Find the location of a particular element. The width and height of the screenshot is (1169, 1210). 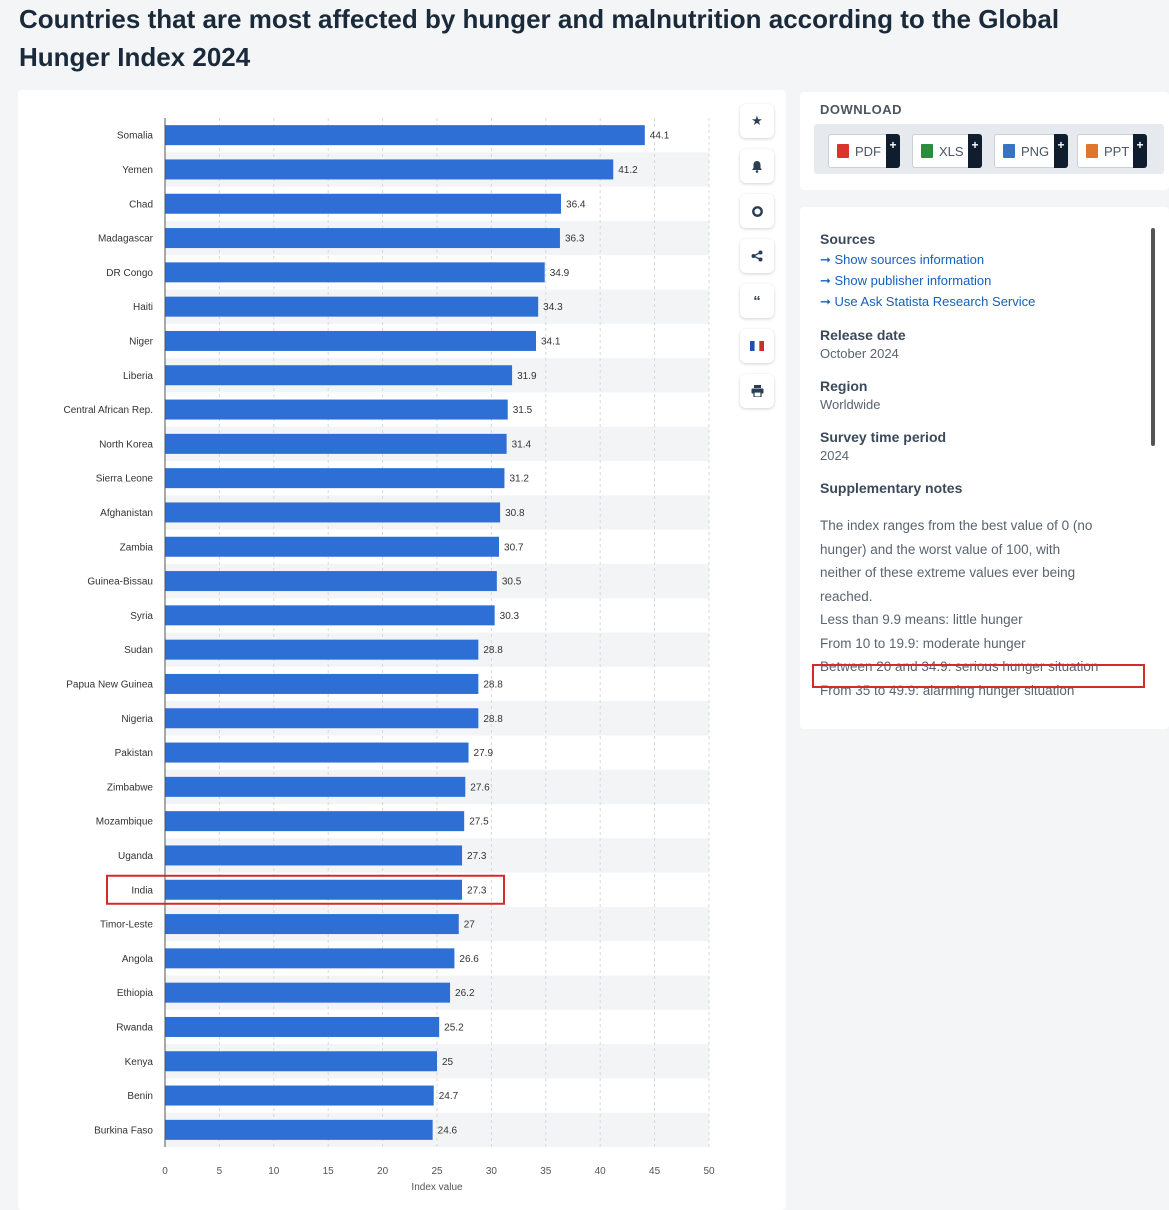

value-label: 44.1 is located at coordinates (660, 136).